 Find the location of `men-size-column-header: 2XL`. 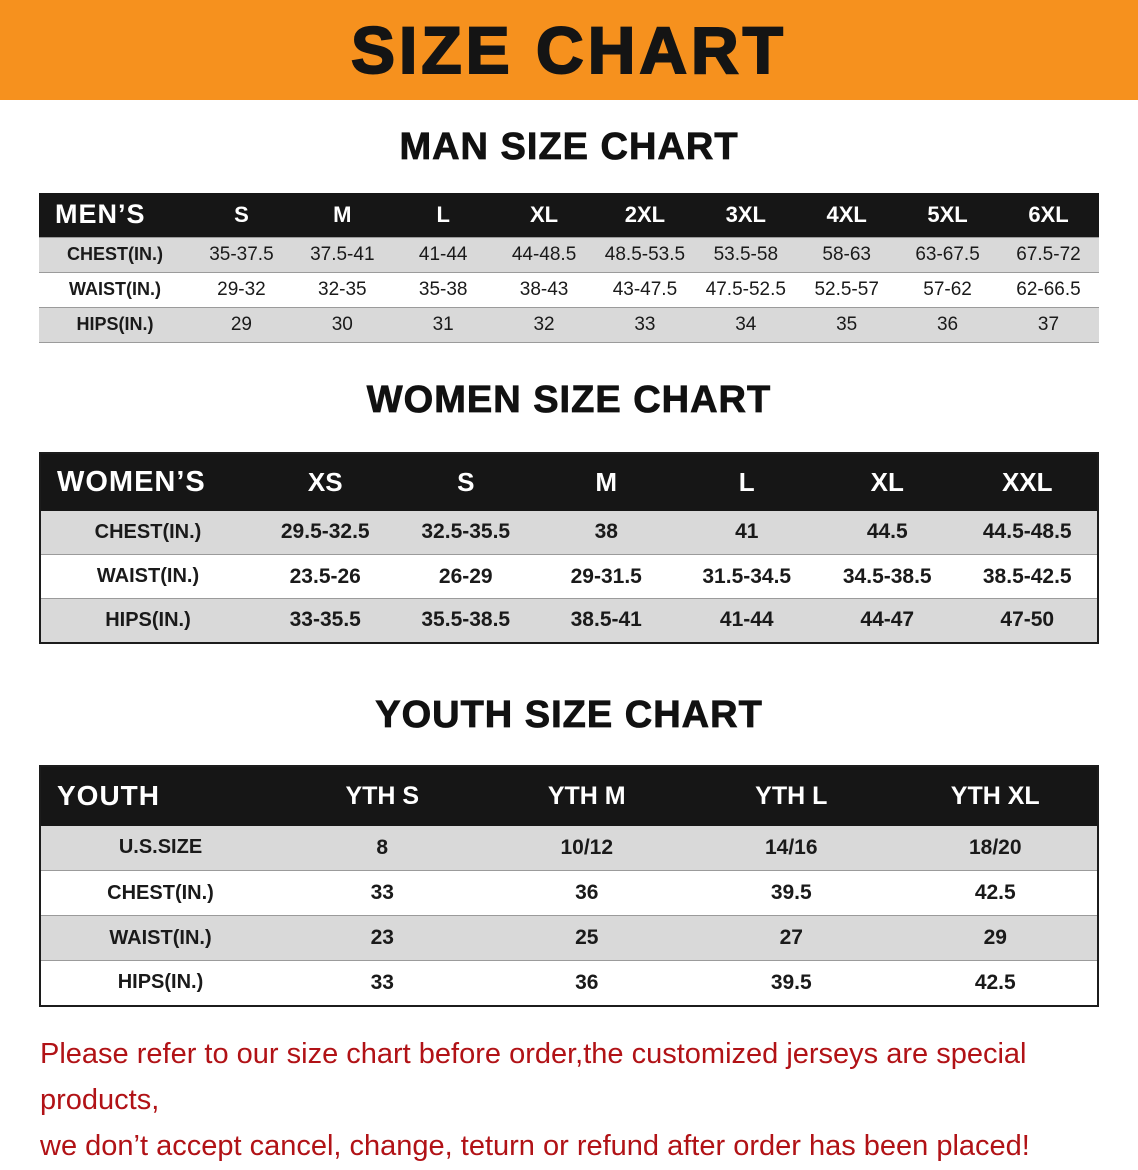

men-size-column-header: 2XL is located at coordinates (645, 214).